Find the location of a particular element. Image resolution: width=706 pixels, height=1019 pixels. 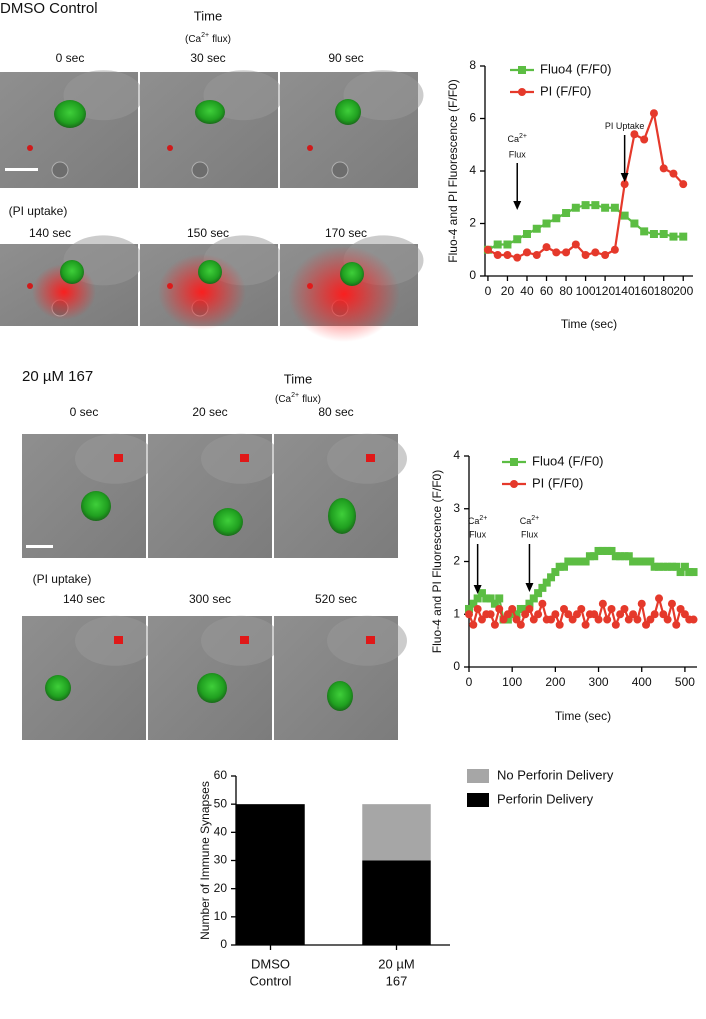

frame-label: 140 sec is located at coordinates (50, 233).